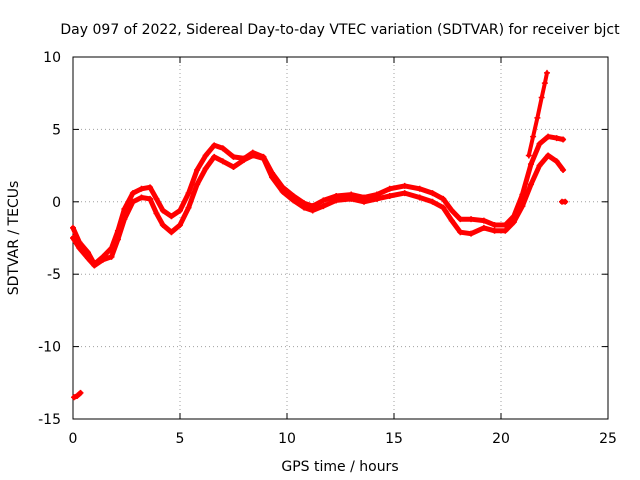 This screenshot has width=640, height=480. I want to click on x-tick-label: 15, so click(394, 439).